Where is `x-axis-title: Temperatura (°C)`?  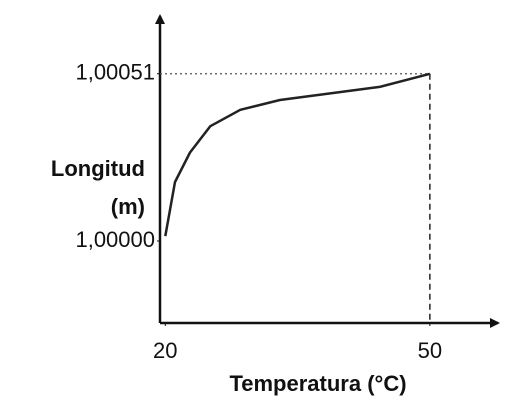
x-axis-title: Temperatura (°C) is located at coordinates (317, 383).